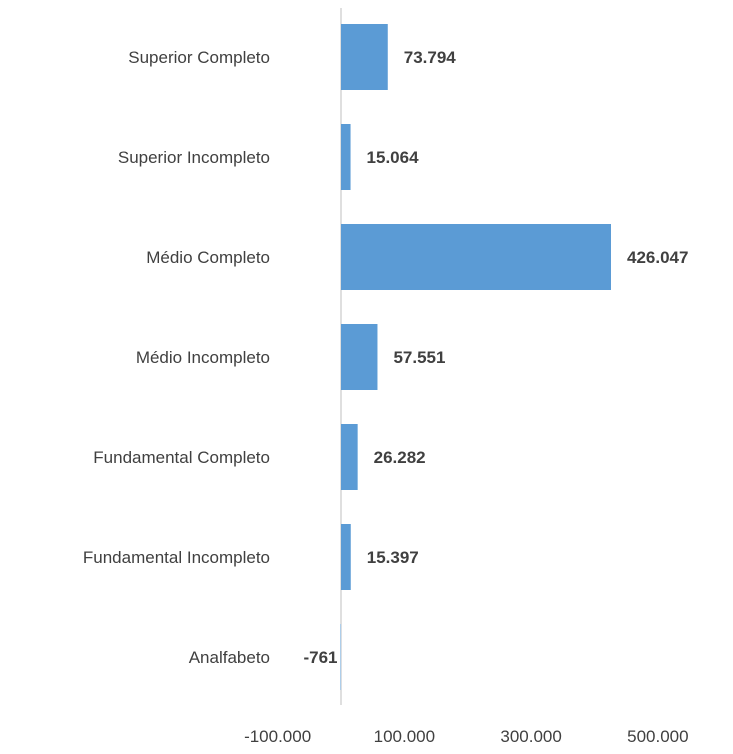  Describe the element at coordinates (199, 57) in the screenshot. I see `category-label: Superior Completo` at that location.